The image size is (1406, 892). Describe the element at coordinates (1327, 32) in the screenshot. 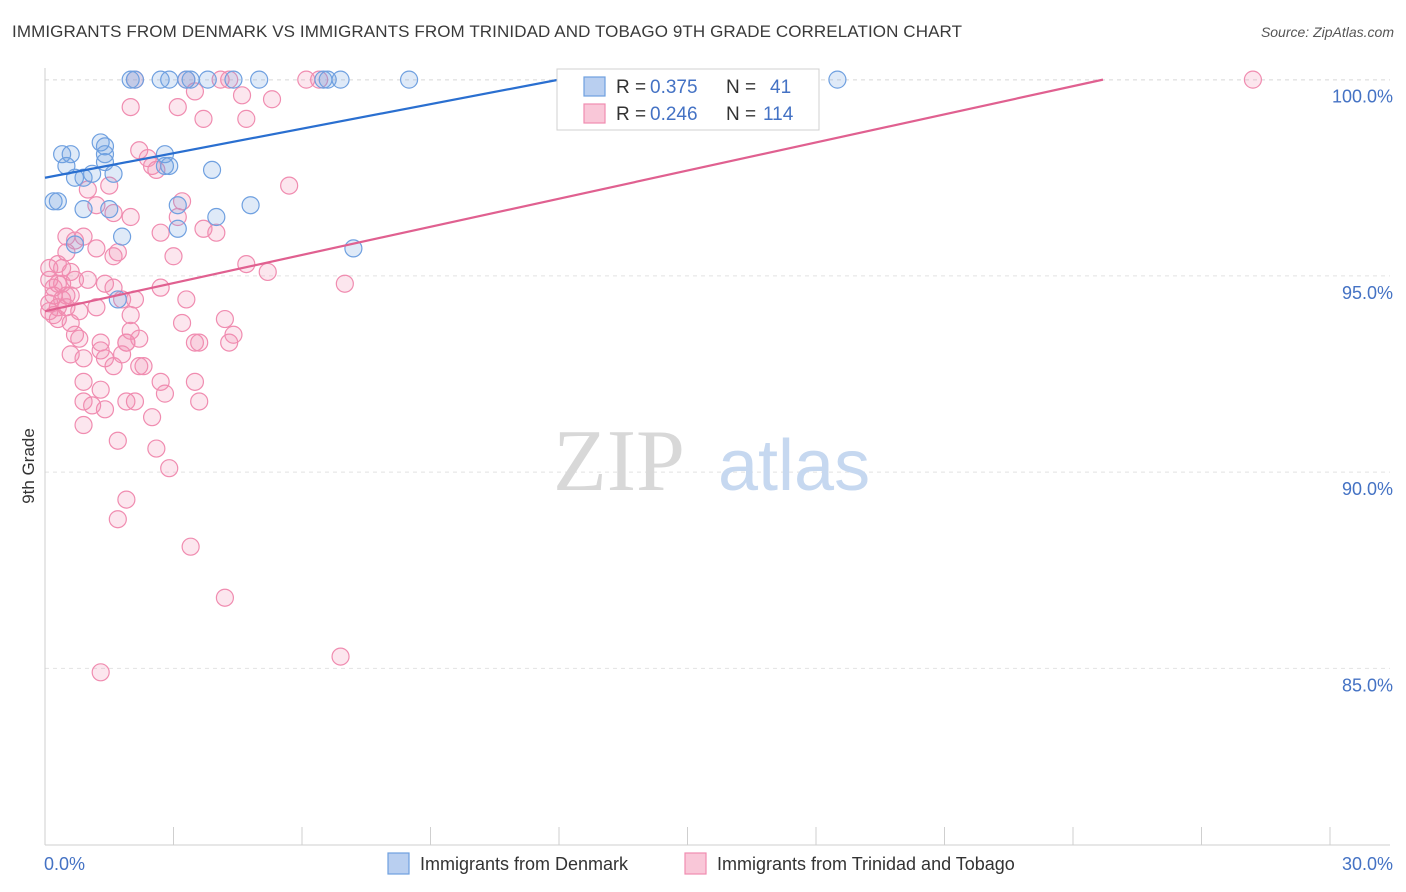

I see `source-label: Source: ZipAtlas.com` at that location.